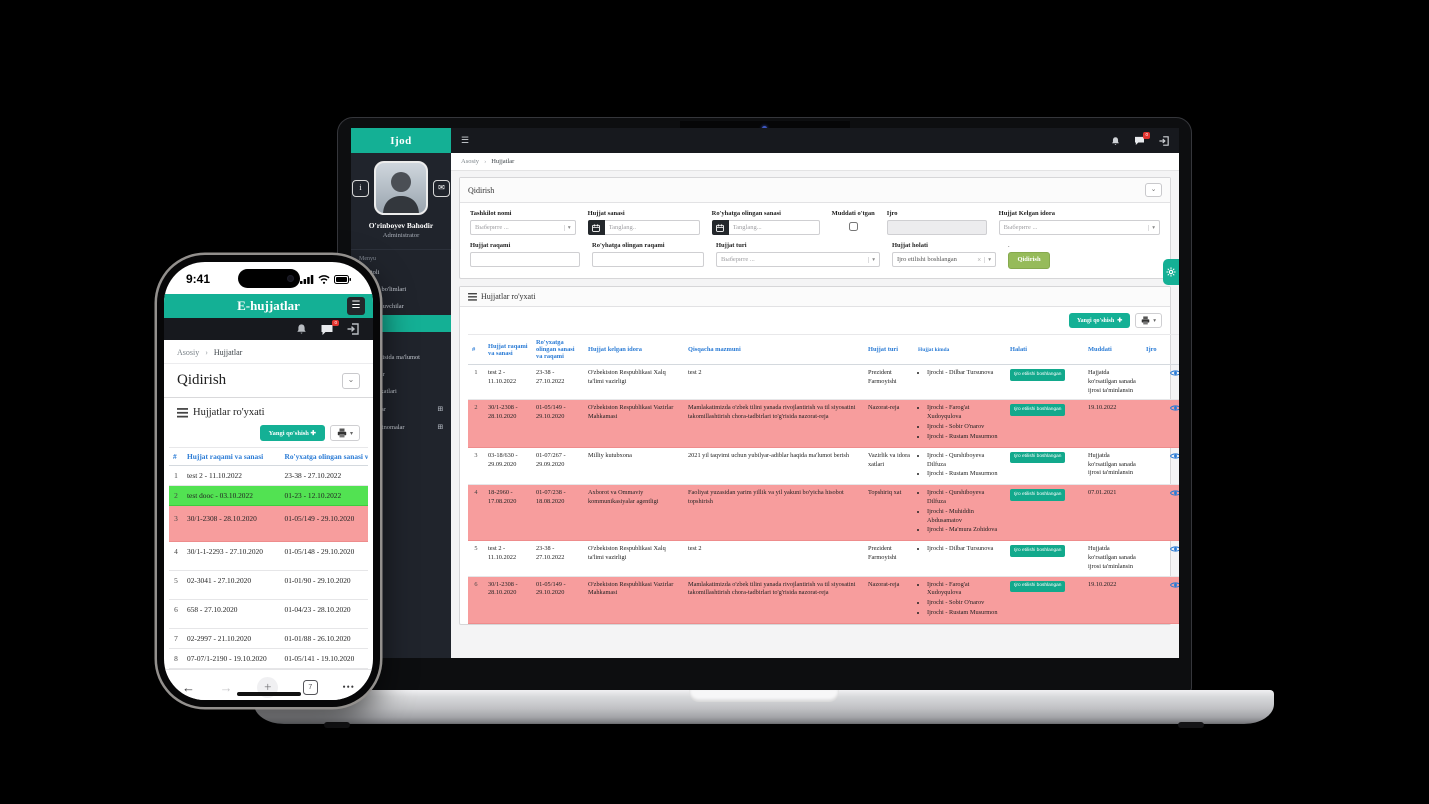 The image size is (1429, 804). Describe the element at coordinates (508, 382) in the screenshot. I see `cell-raqami: test 2 - 11.10.2022` at that location.